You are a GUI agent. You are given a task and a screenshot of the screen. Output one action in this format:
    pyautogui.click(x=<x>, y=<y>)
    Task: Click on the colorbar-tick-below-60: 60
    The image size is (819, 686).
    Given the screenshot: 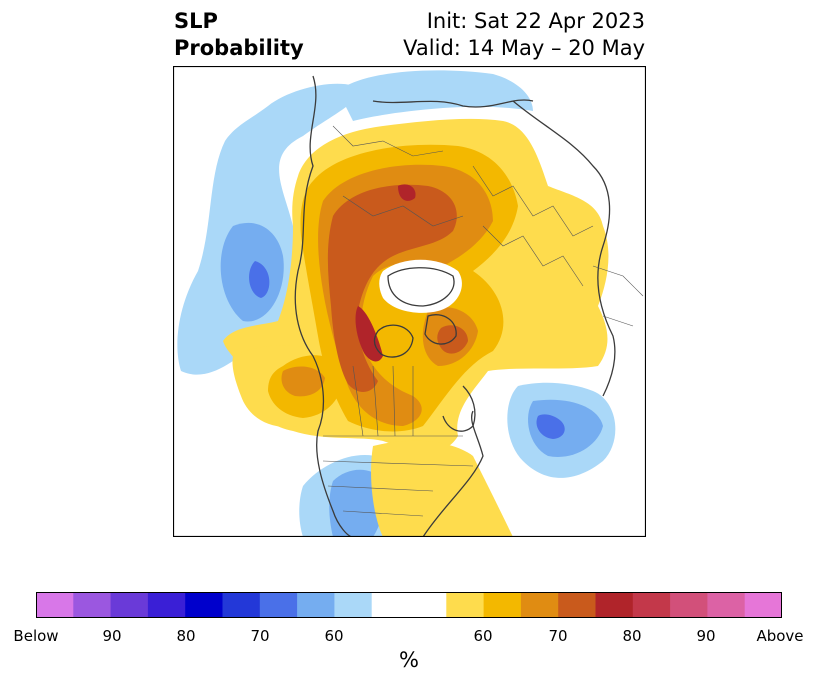 What is the action you would take?
    pyautogui.click(x=334, y=636)
    